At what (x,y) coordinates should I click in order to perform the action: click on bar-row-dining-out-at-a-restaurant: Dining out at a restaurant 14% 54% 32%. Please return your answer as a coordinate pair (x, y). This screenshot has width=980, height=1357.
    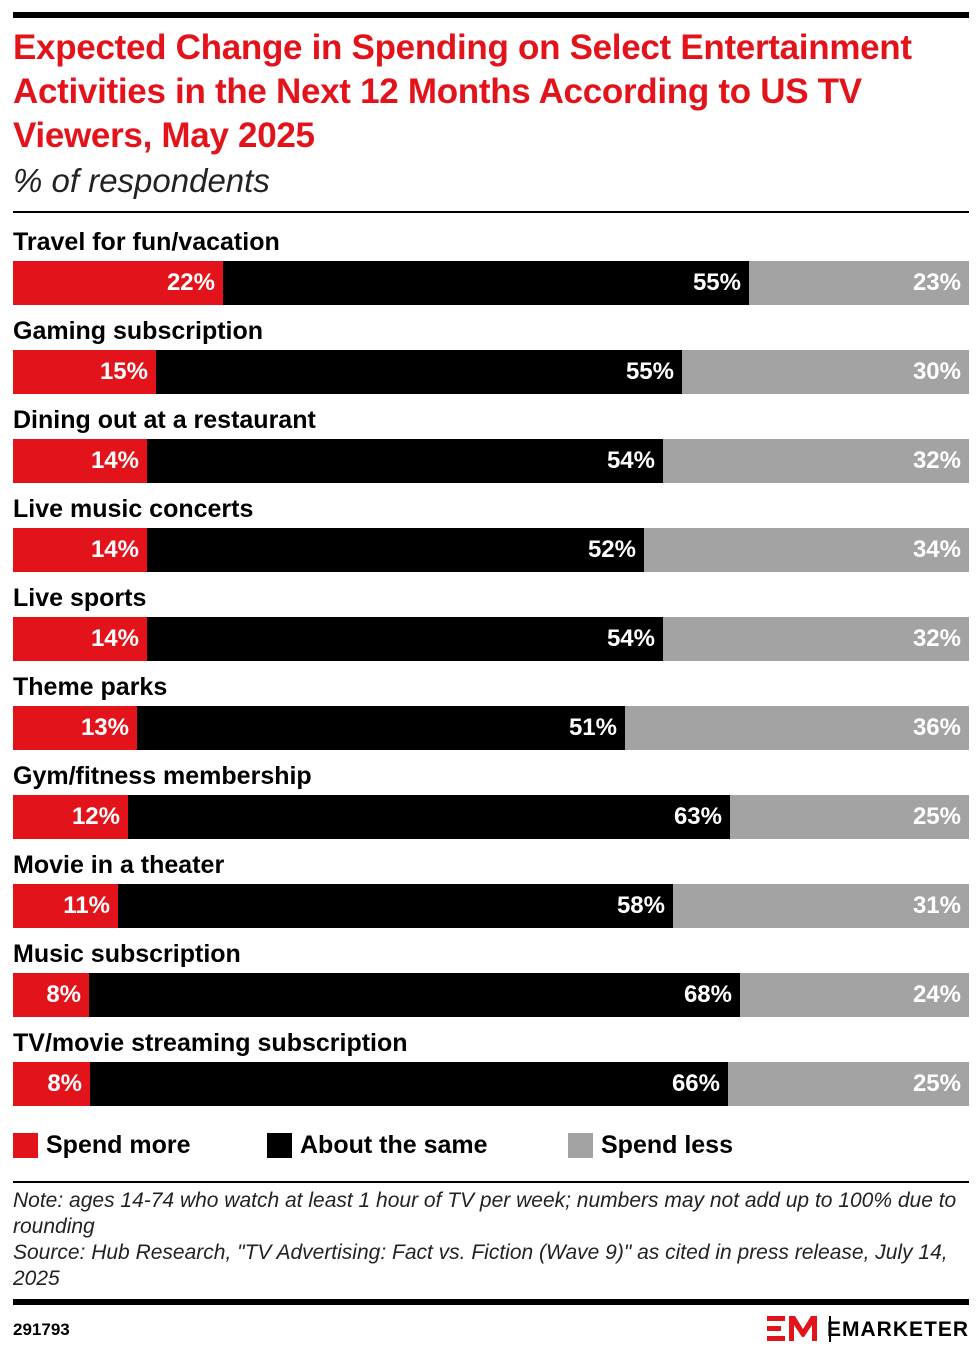
    Looking at the image, I should click on (491, 444).